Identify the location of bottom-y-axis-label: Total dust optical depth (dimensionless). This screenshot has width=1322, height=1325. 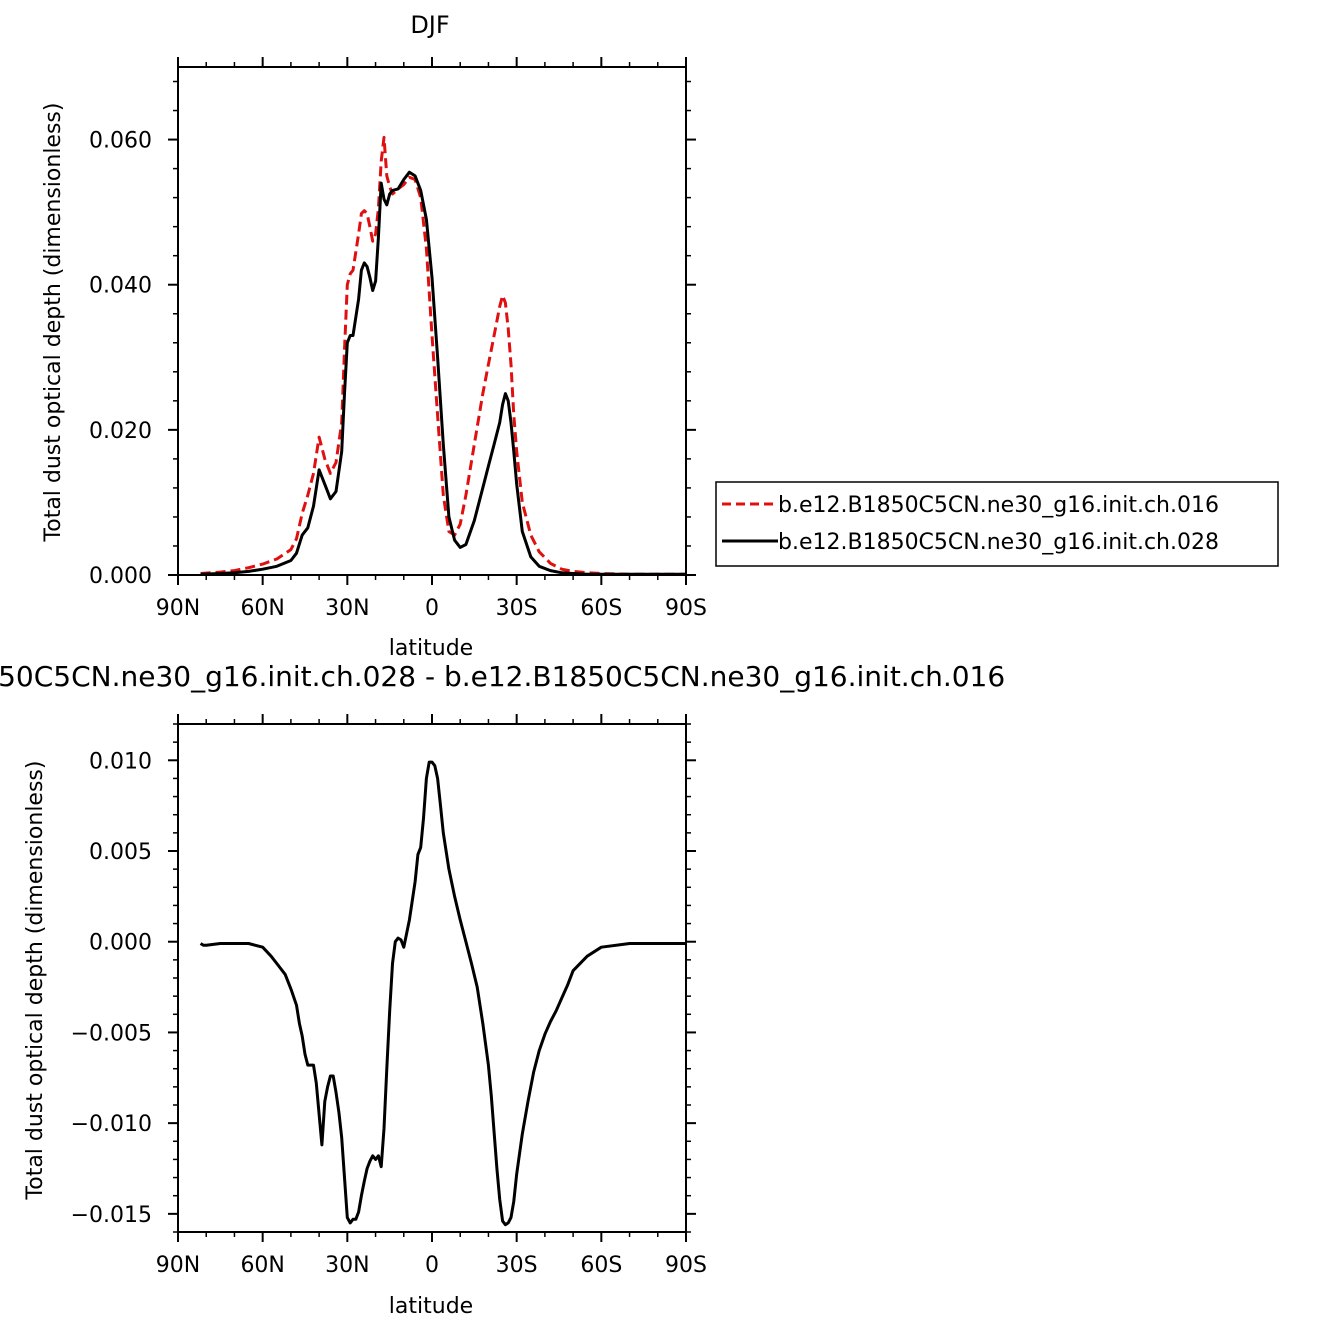
(35, 981).